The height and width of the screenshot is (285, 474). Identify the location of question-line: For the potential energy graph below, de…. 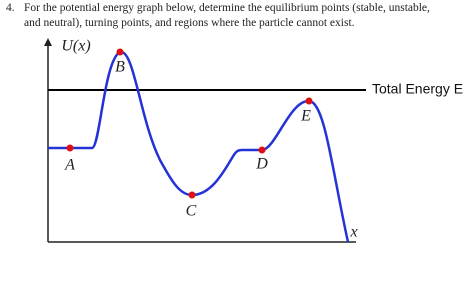
(227, 8).